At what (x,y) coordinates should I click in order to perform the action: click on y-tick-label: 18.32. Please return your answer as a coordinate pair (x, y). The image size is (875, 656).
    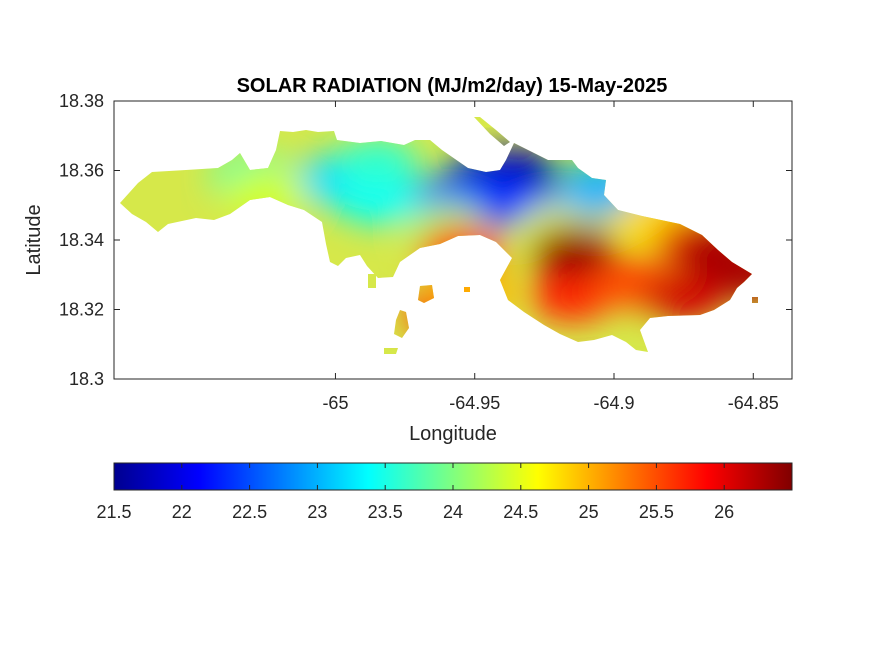
    Looking at the image, I should click on (81, 310).